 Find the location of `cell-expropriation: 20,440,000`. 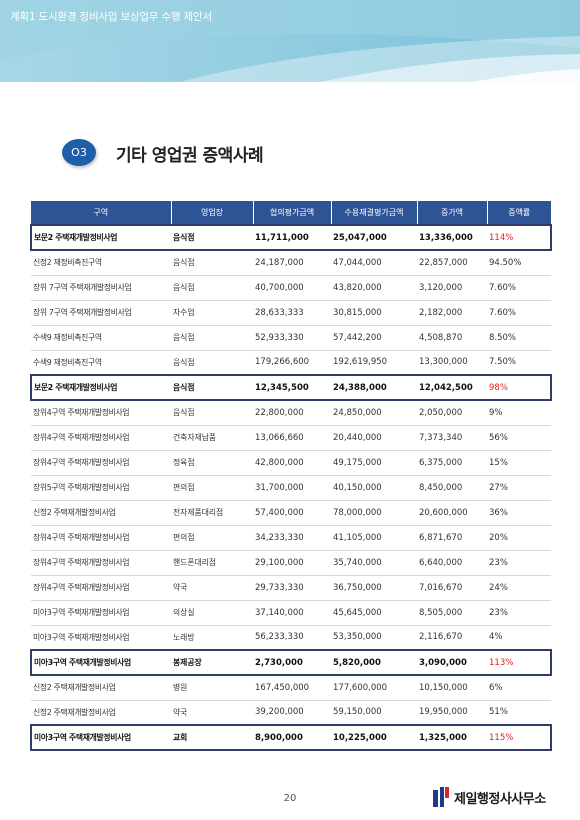

cell-expropriation: 20,440,000 is located at coordinates (374, 438).